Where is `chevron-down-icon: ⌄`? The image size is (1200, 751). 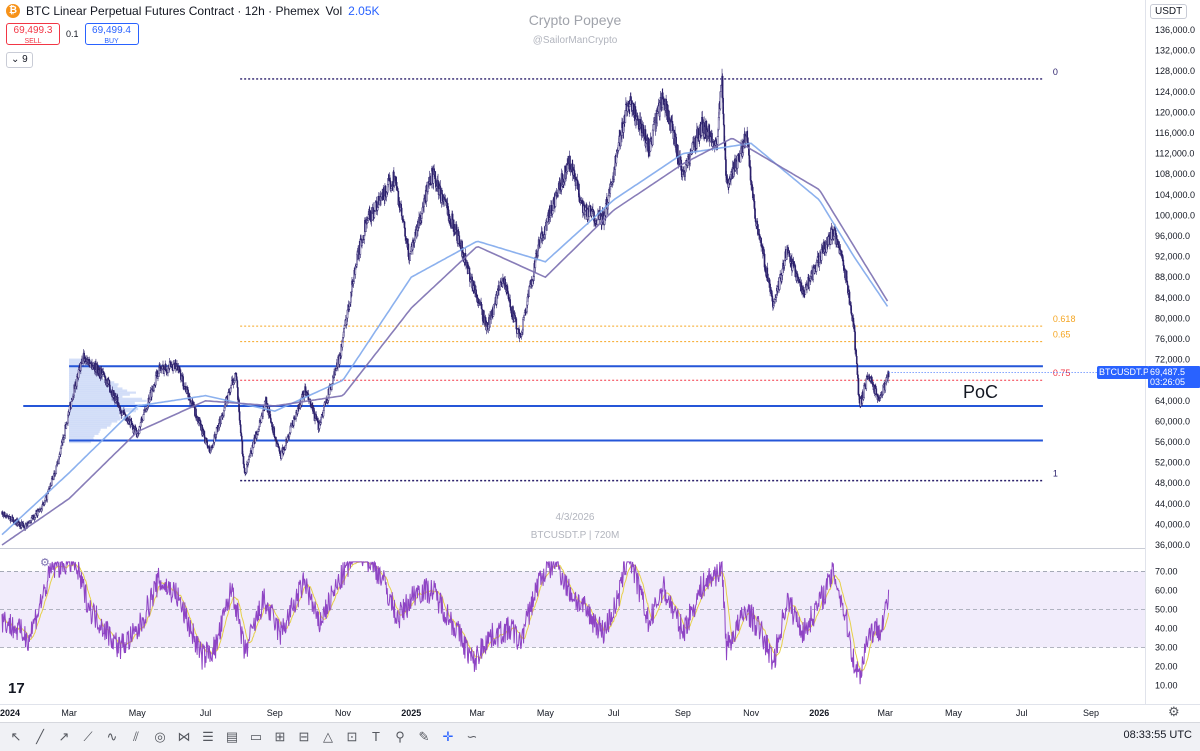
chevron-down-icon: ⌄ is located at coordinates (15, 59).